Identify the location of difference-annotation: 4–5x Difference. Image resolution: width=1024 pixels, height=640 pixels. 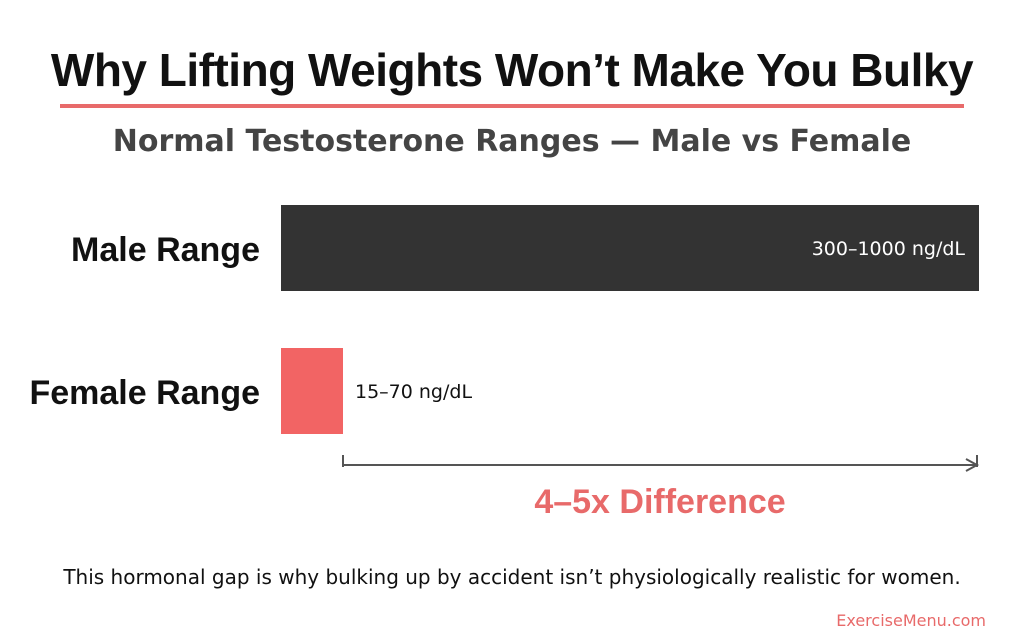
(661, 488).